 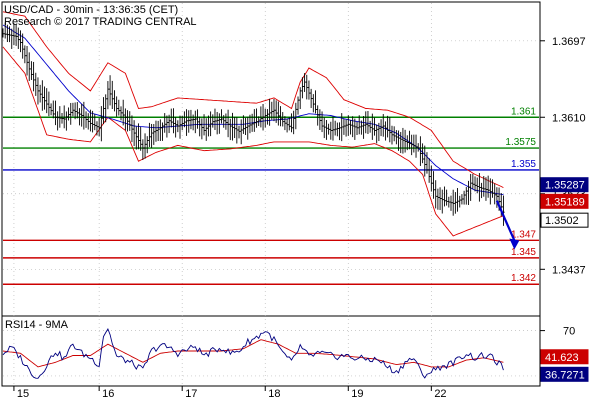 I want to click on rsi-tag-ma-box, so click(x=564, y=357).